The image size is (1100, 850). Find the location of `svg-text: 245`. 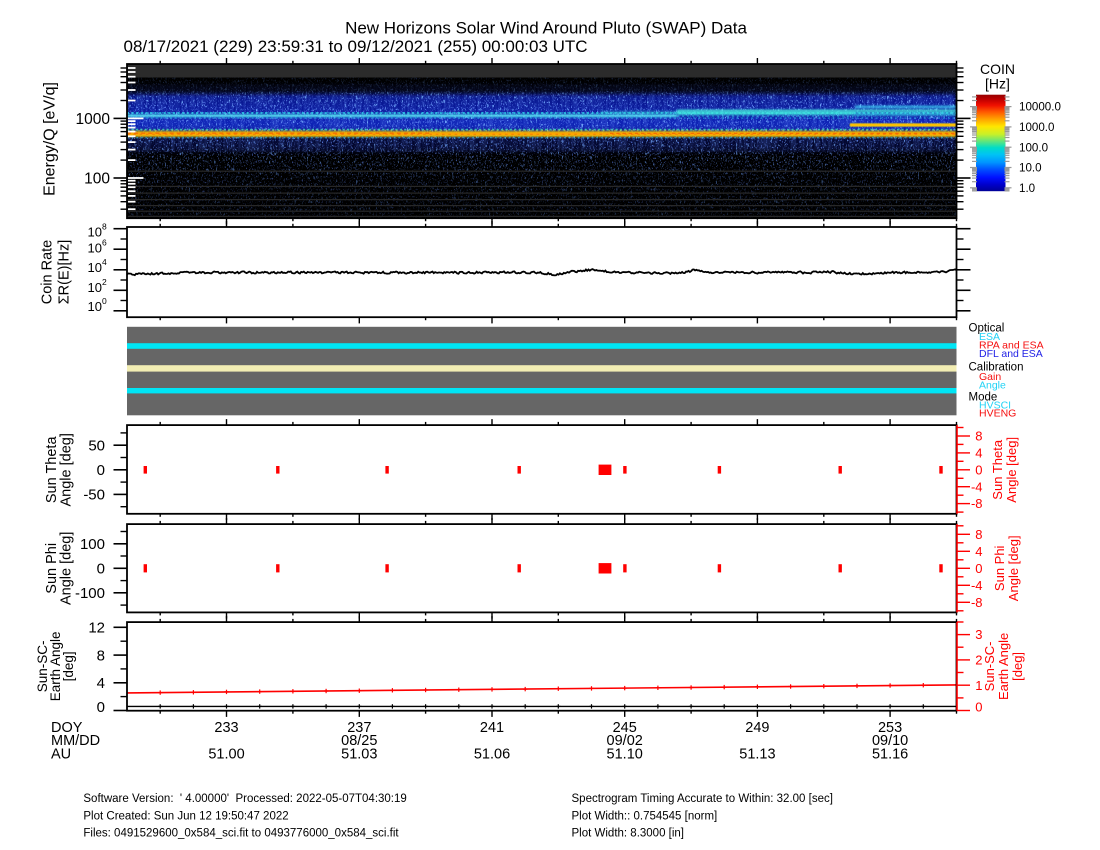

svg-text: 245 is located at coordinates (625, 728).